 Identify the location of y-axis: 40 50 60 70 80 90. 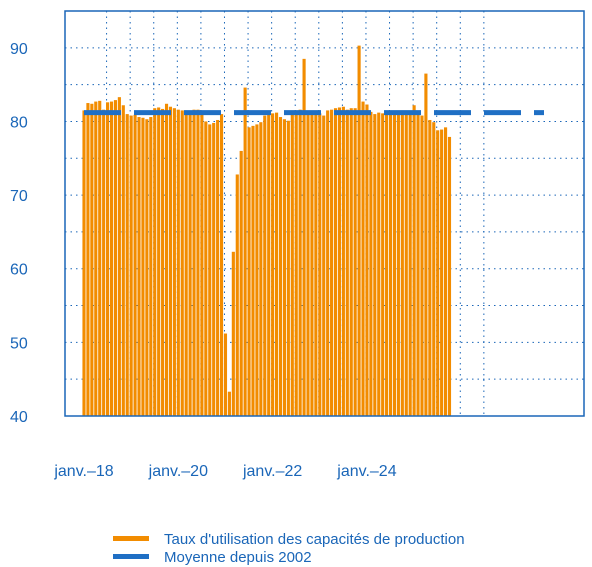
(19, 233).